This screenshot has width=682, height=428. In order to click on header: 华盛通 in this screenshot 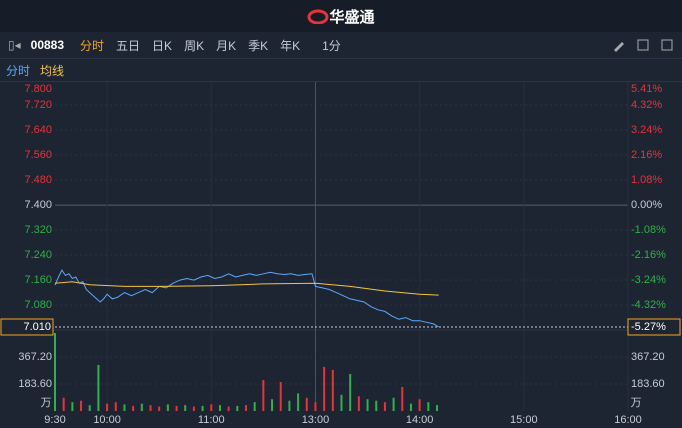, I will do `click(341, 16)`.